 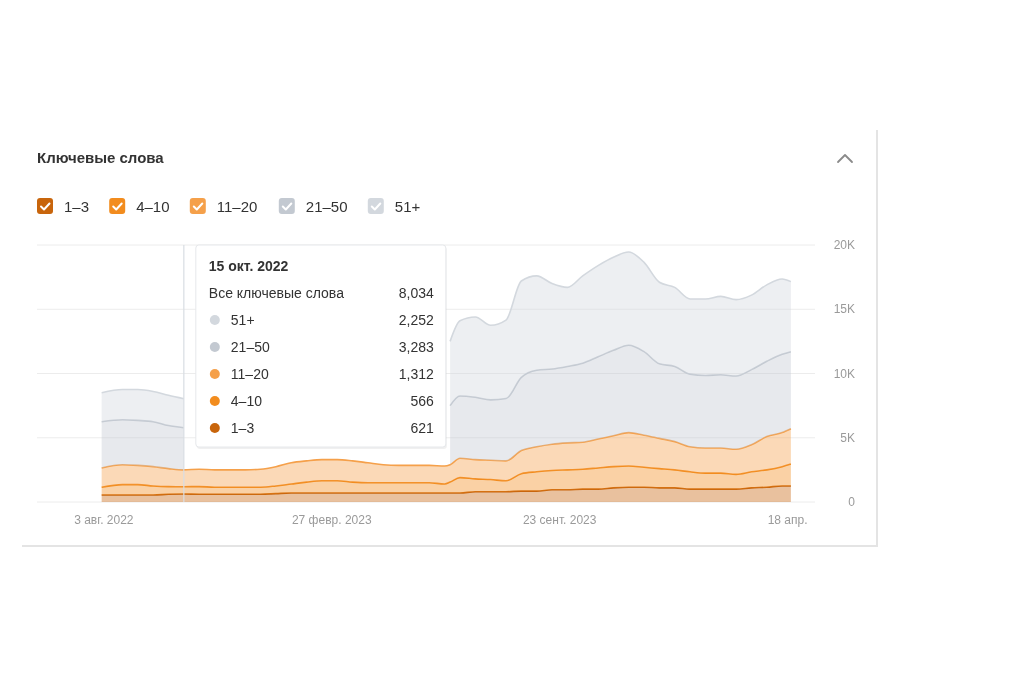 What do you see at coordinates (153, 206) in the screenshot?
I see `legend-label: 4–10` at bounding box center [153, 206].